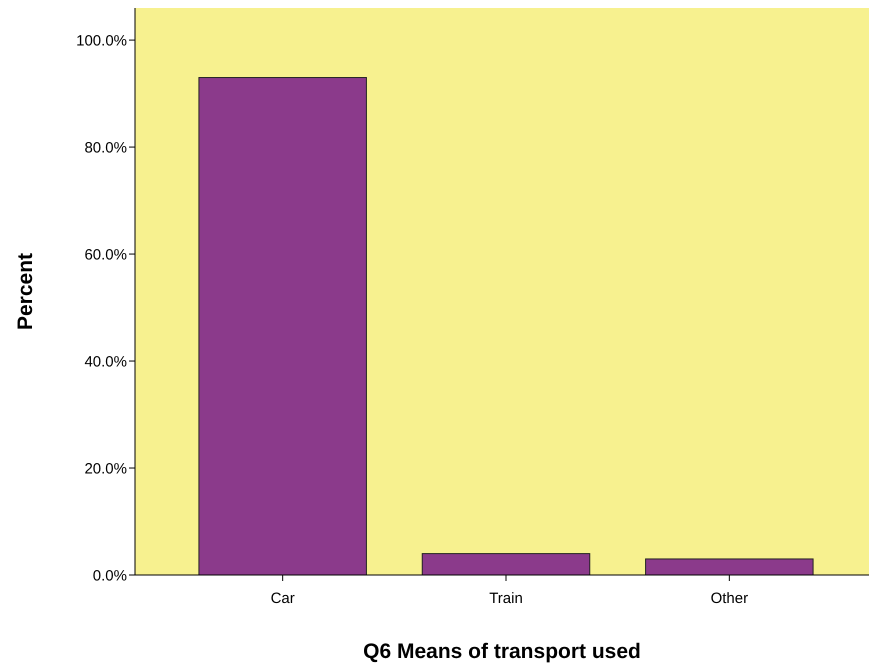 The width and height of the screenshot is (869, 668). Describe the element at coordinates (506, 598) in the screenshot. I see `x-tick-label: Train` at that location.